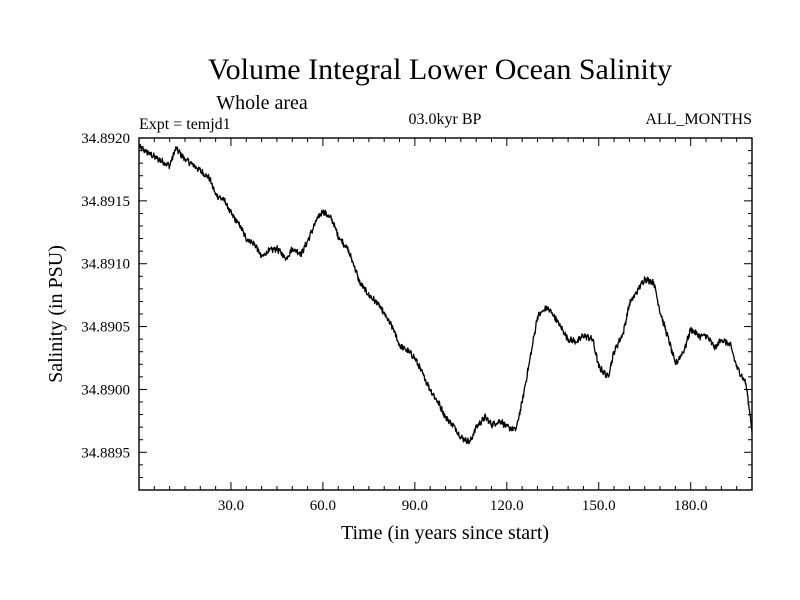 Image resolution: width=800 pixels, height=600 pixels. I want to click on y-tick-label: 34.8905, so click(105, 328).